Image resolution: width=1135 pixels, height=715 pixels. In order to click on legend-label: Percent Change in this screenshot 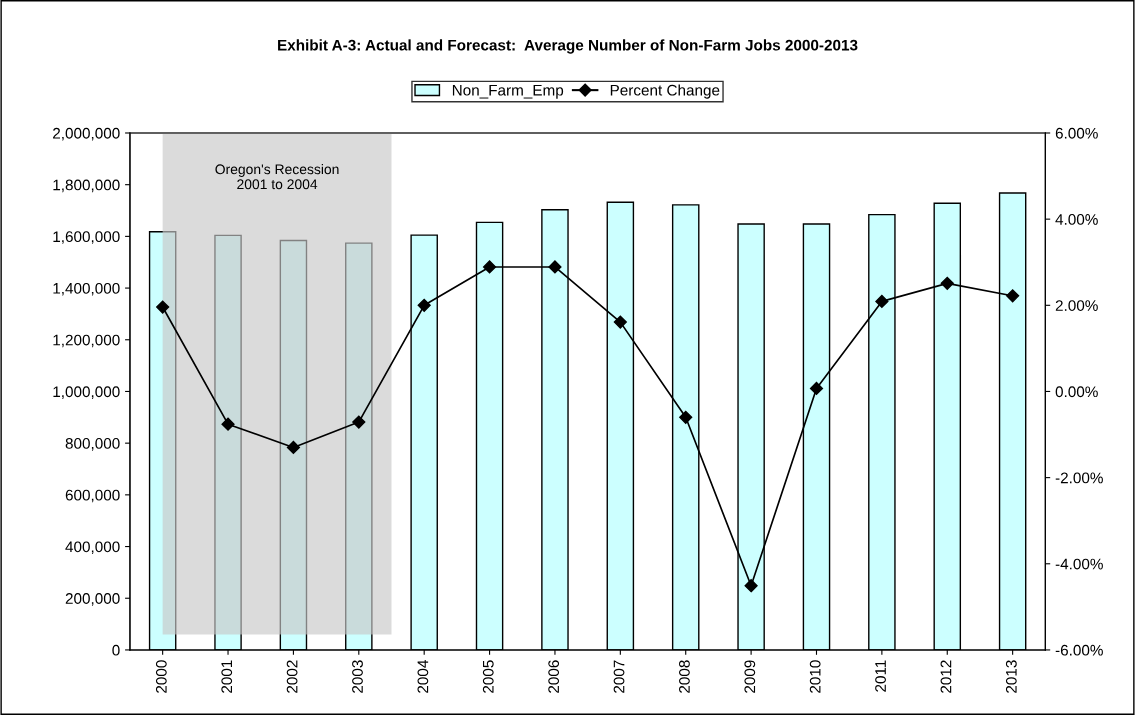, I will do `click(665, 91)`.